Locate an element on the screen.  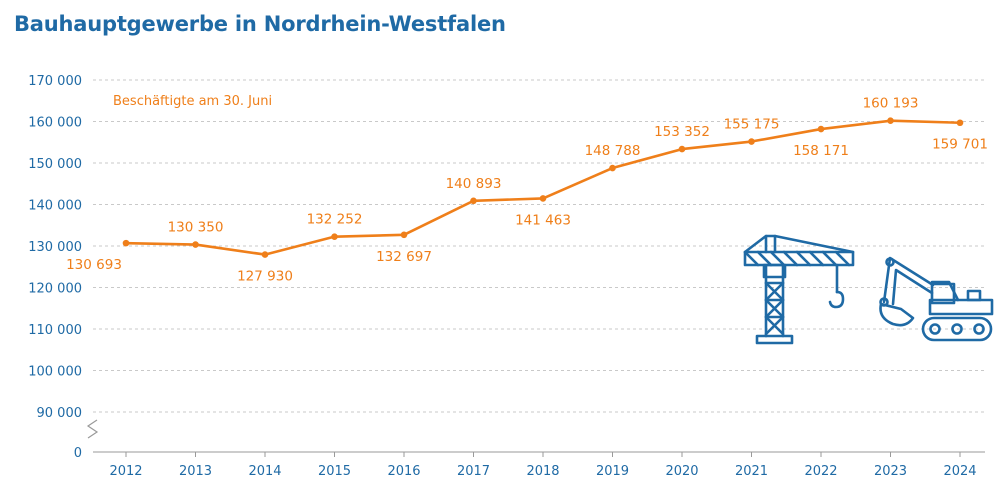
data-label: 127 930 is located at coordinates (265, 277).